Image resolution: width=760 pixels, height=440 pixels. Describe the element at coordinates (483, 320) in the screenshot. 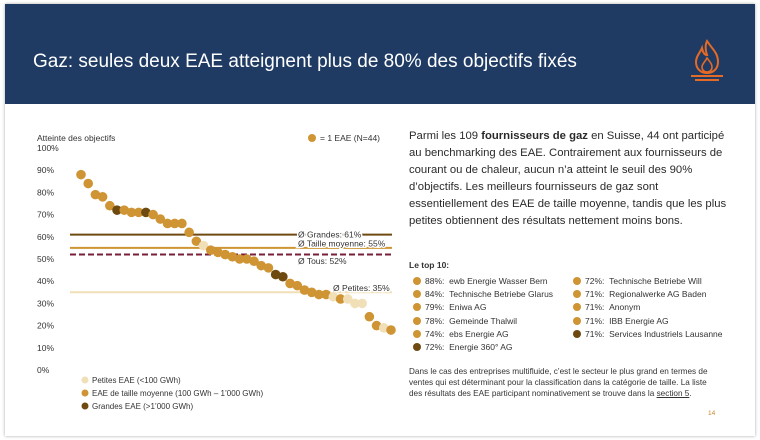

I see `top10-name: Gemeinde Thalwil` at that location.